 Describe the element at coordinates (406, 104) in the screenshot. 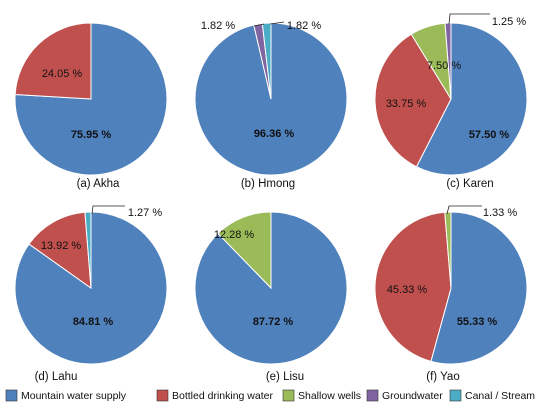

I see `slice-data-label: 33.75 %` at that location.